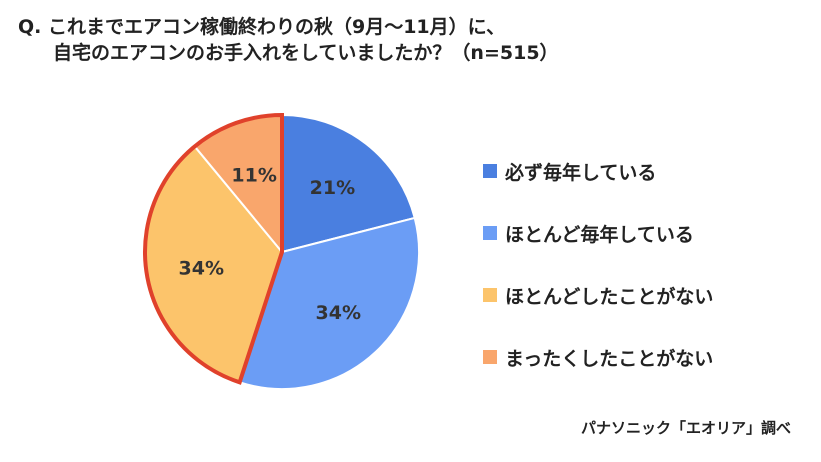  I want to click on legend-item: 必ず毎年している, so click(598, 171).